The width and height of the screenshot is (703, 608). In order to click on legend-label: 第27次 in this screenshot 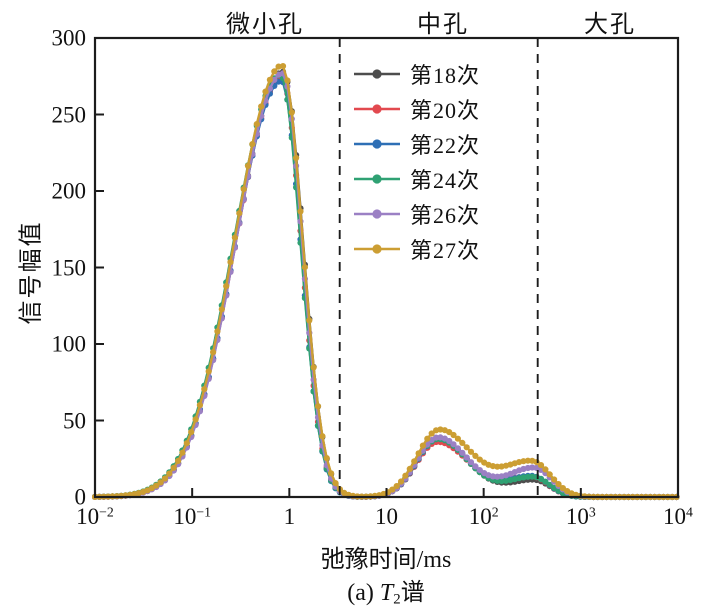, I will do `click(445, 250)`.